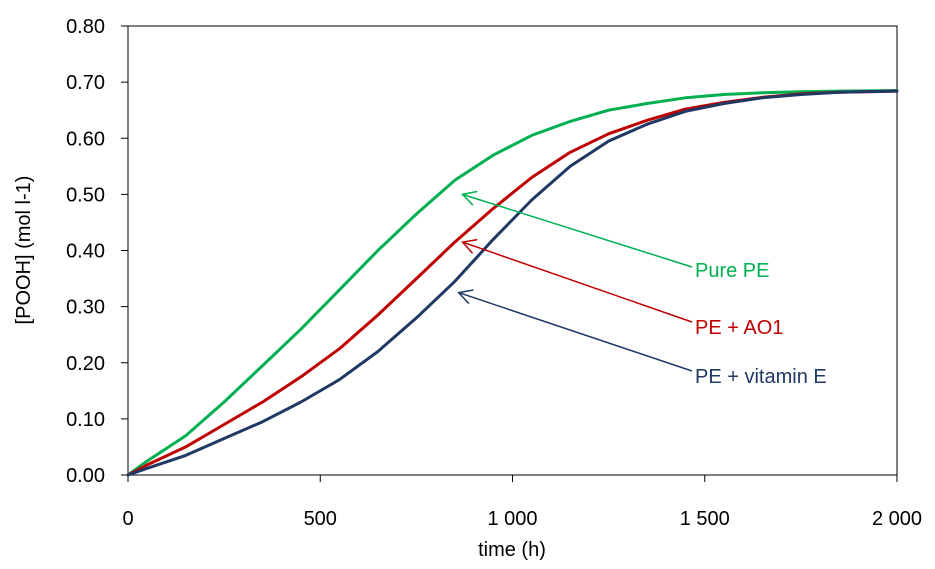 This screenshot has height=569, width=935. Describe the element at coordinates (85, 252) in the screenshot. I see `y-tick-label: 0.40` at that location.